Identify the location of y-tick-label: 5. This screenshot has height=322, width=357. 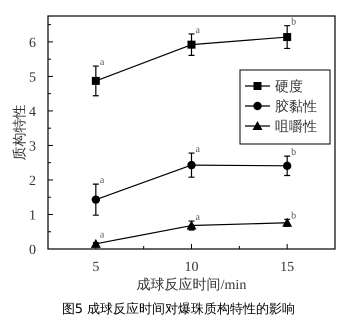
(32, 78).